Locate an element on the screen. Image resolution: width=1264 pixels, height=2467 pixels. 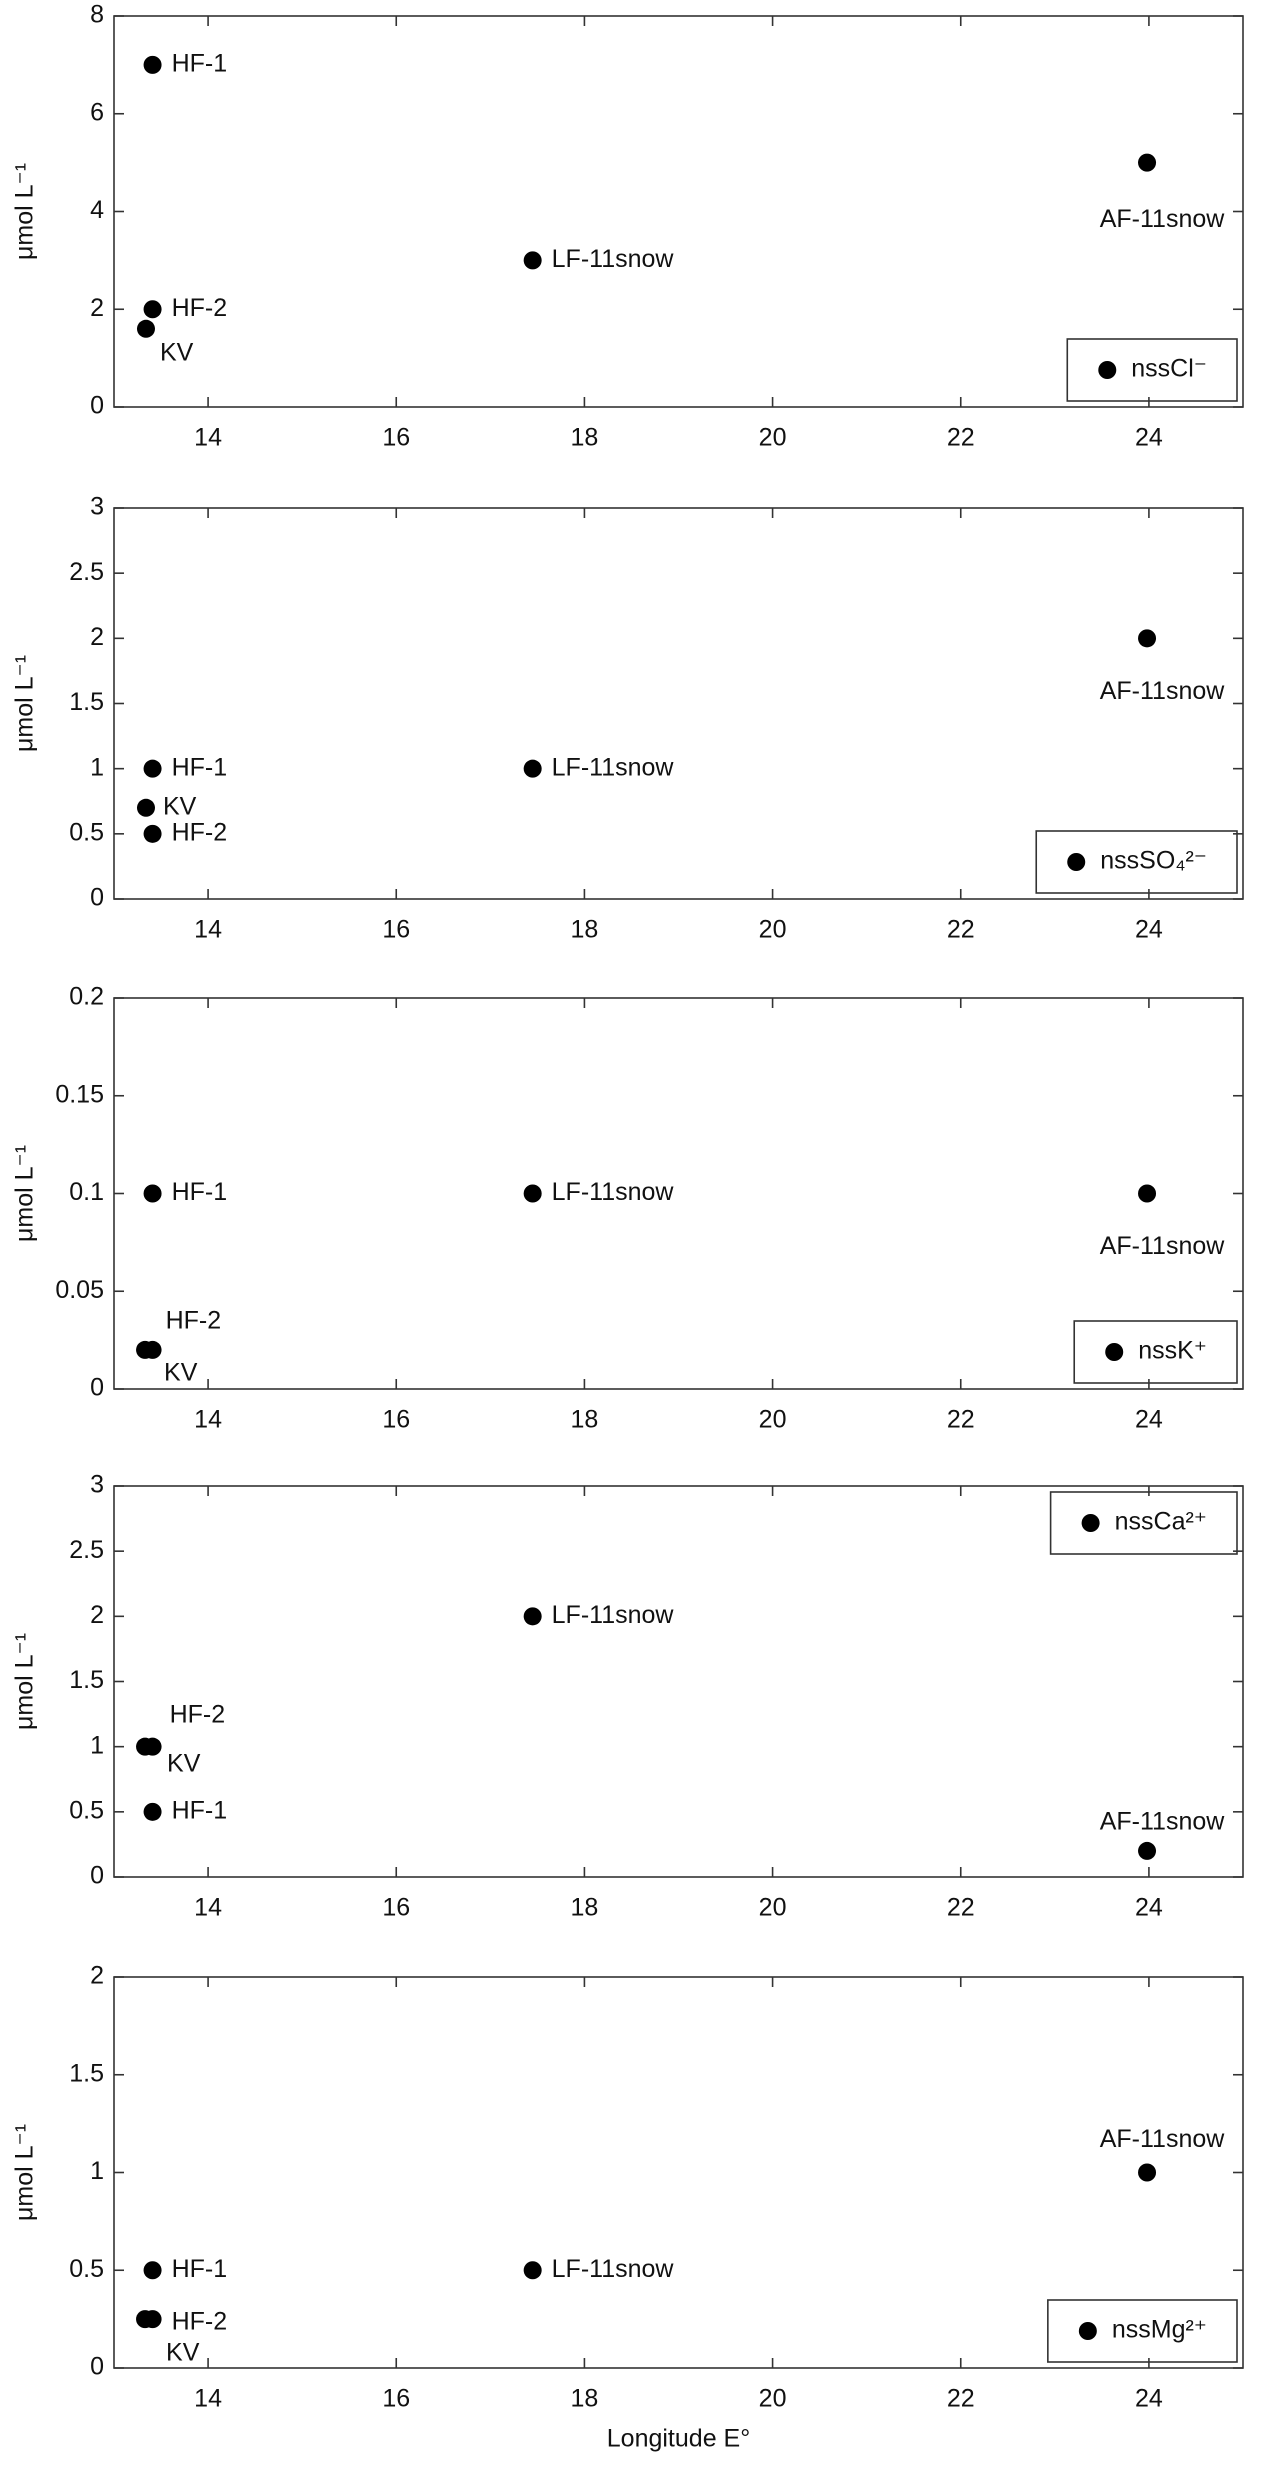
y-tick-label: 4 is located at coordinates (97, 210).